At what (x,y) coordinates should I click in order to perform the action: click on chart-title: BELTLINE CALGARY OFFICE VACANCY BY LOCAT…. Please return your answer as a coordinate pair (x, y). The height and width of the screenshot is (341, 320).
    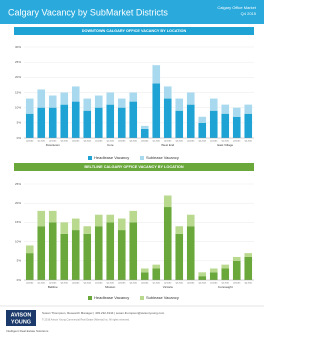
    Looking at the image, I should click on (133, 167).